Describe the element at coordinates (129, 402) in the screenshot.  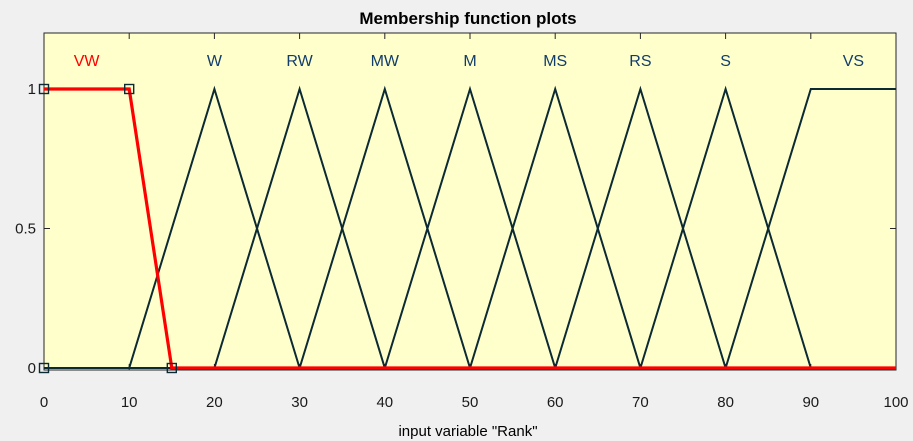
I see `x-tick-label: 10` at that location.